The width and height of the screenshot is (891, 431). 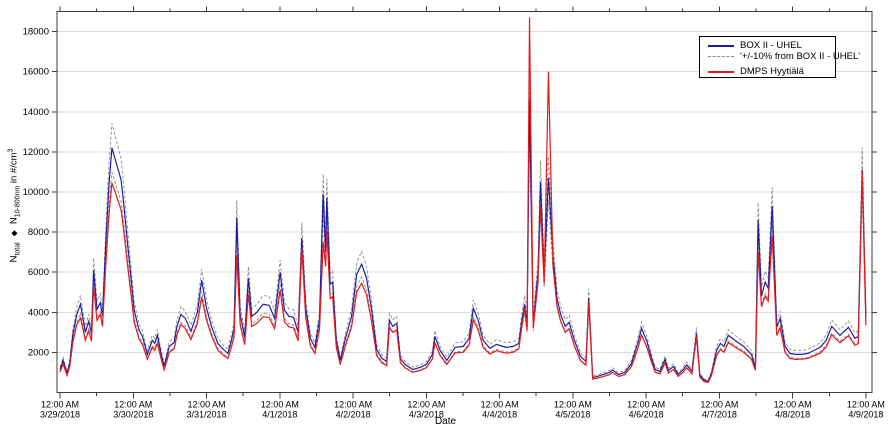 I want to click on x-tick-label-date: 3/29/2018, so click(x=60, y=415).